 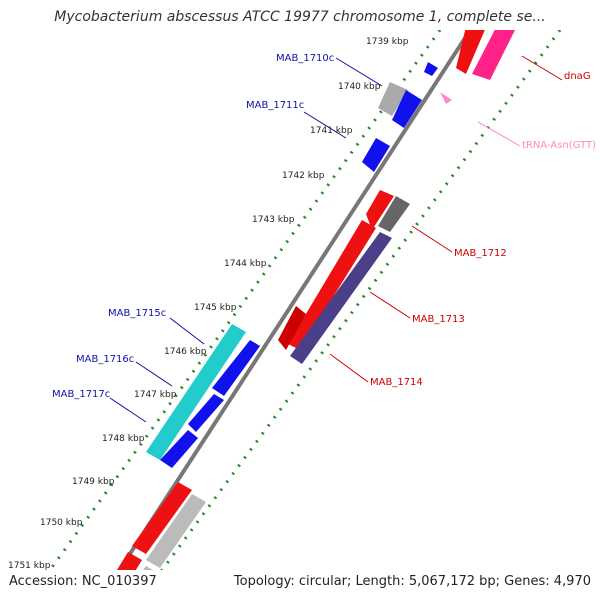 What do you see at coordinates (105, 359) in the screenshot?
I see `label-MAB_1716c: MAB_1716c` at bounding box center [105, 359].